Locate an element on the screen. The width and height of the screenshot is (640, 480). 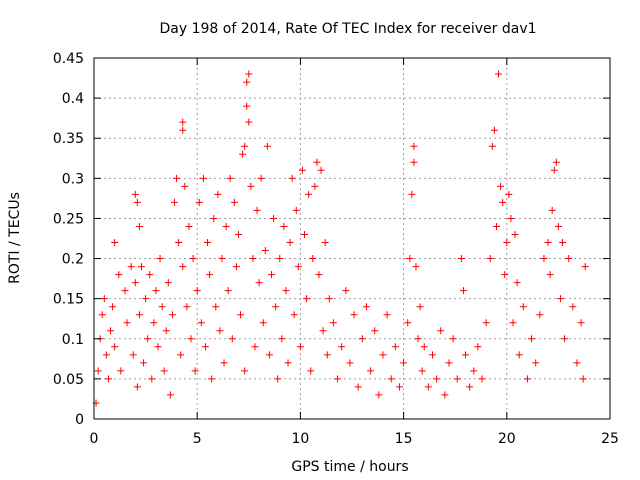
x-tick-label: 0 is located at coordinates (94, 439).